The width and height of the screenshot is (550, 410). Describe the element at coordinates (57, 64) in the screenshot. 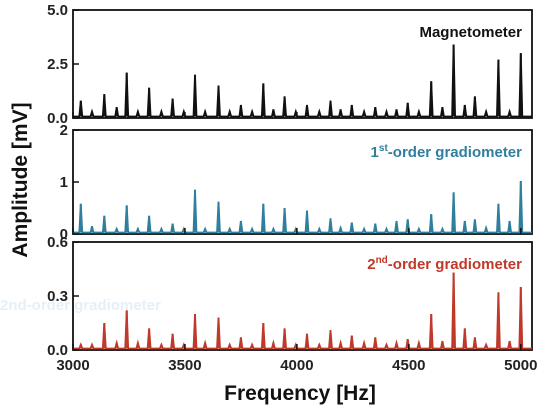

I see `y-tick-label: 2.5` at that location.